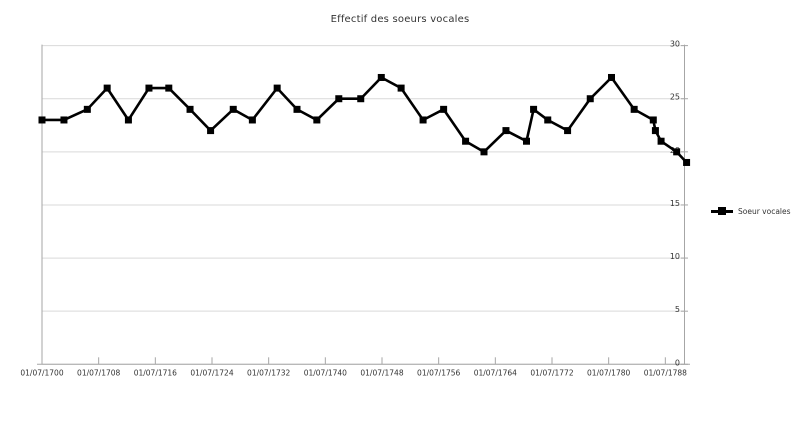  I want to click on legend-line-marker-icon, so click(722, 211).